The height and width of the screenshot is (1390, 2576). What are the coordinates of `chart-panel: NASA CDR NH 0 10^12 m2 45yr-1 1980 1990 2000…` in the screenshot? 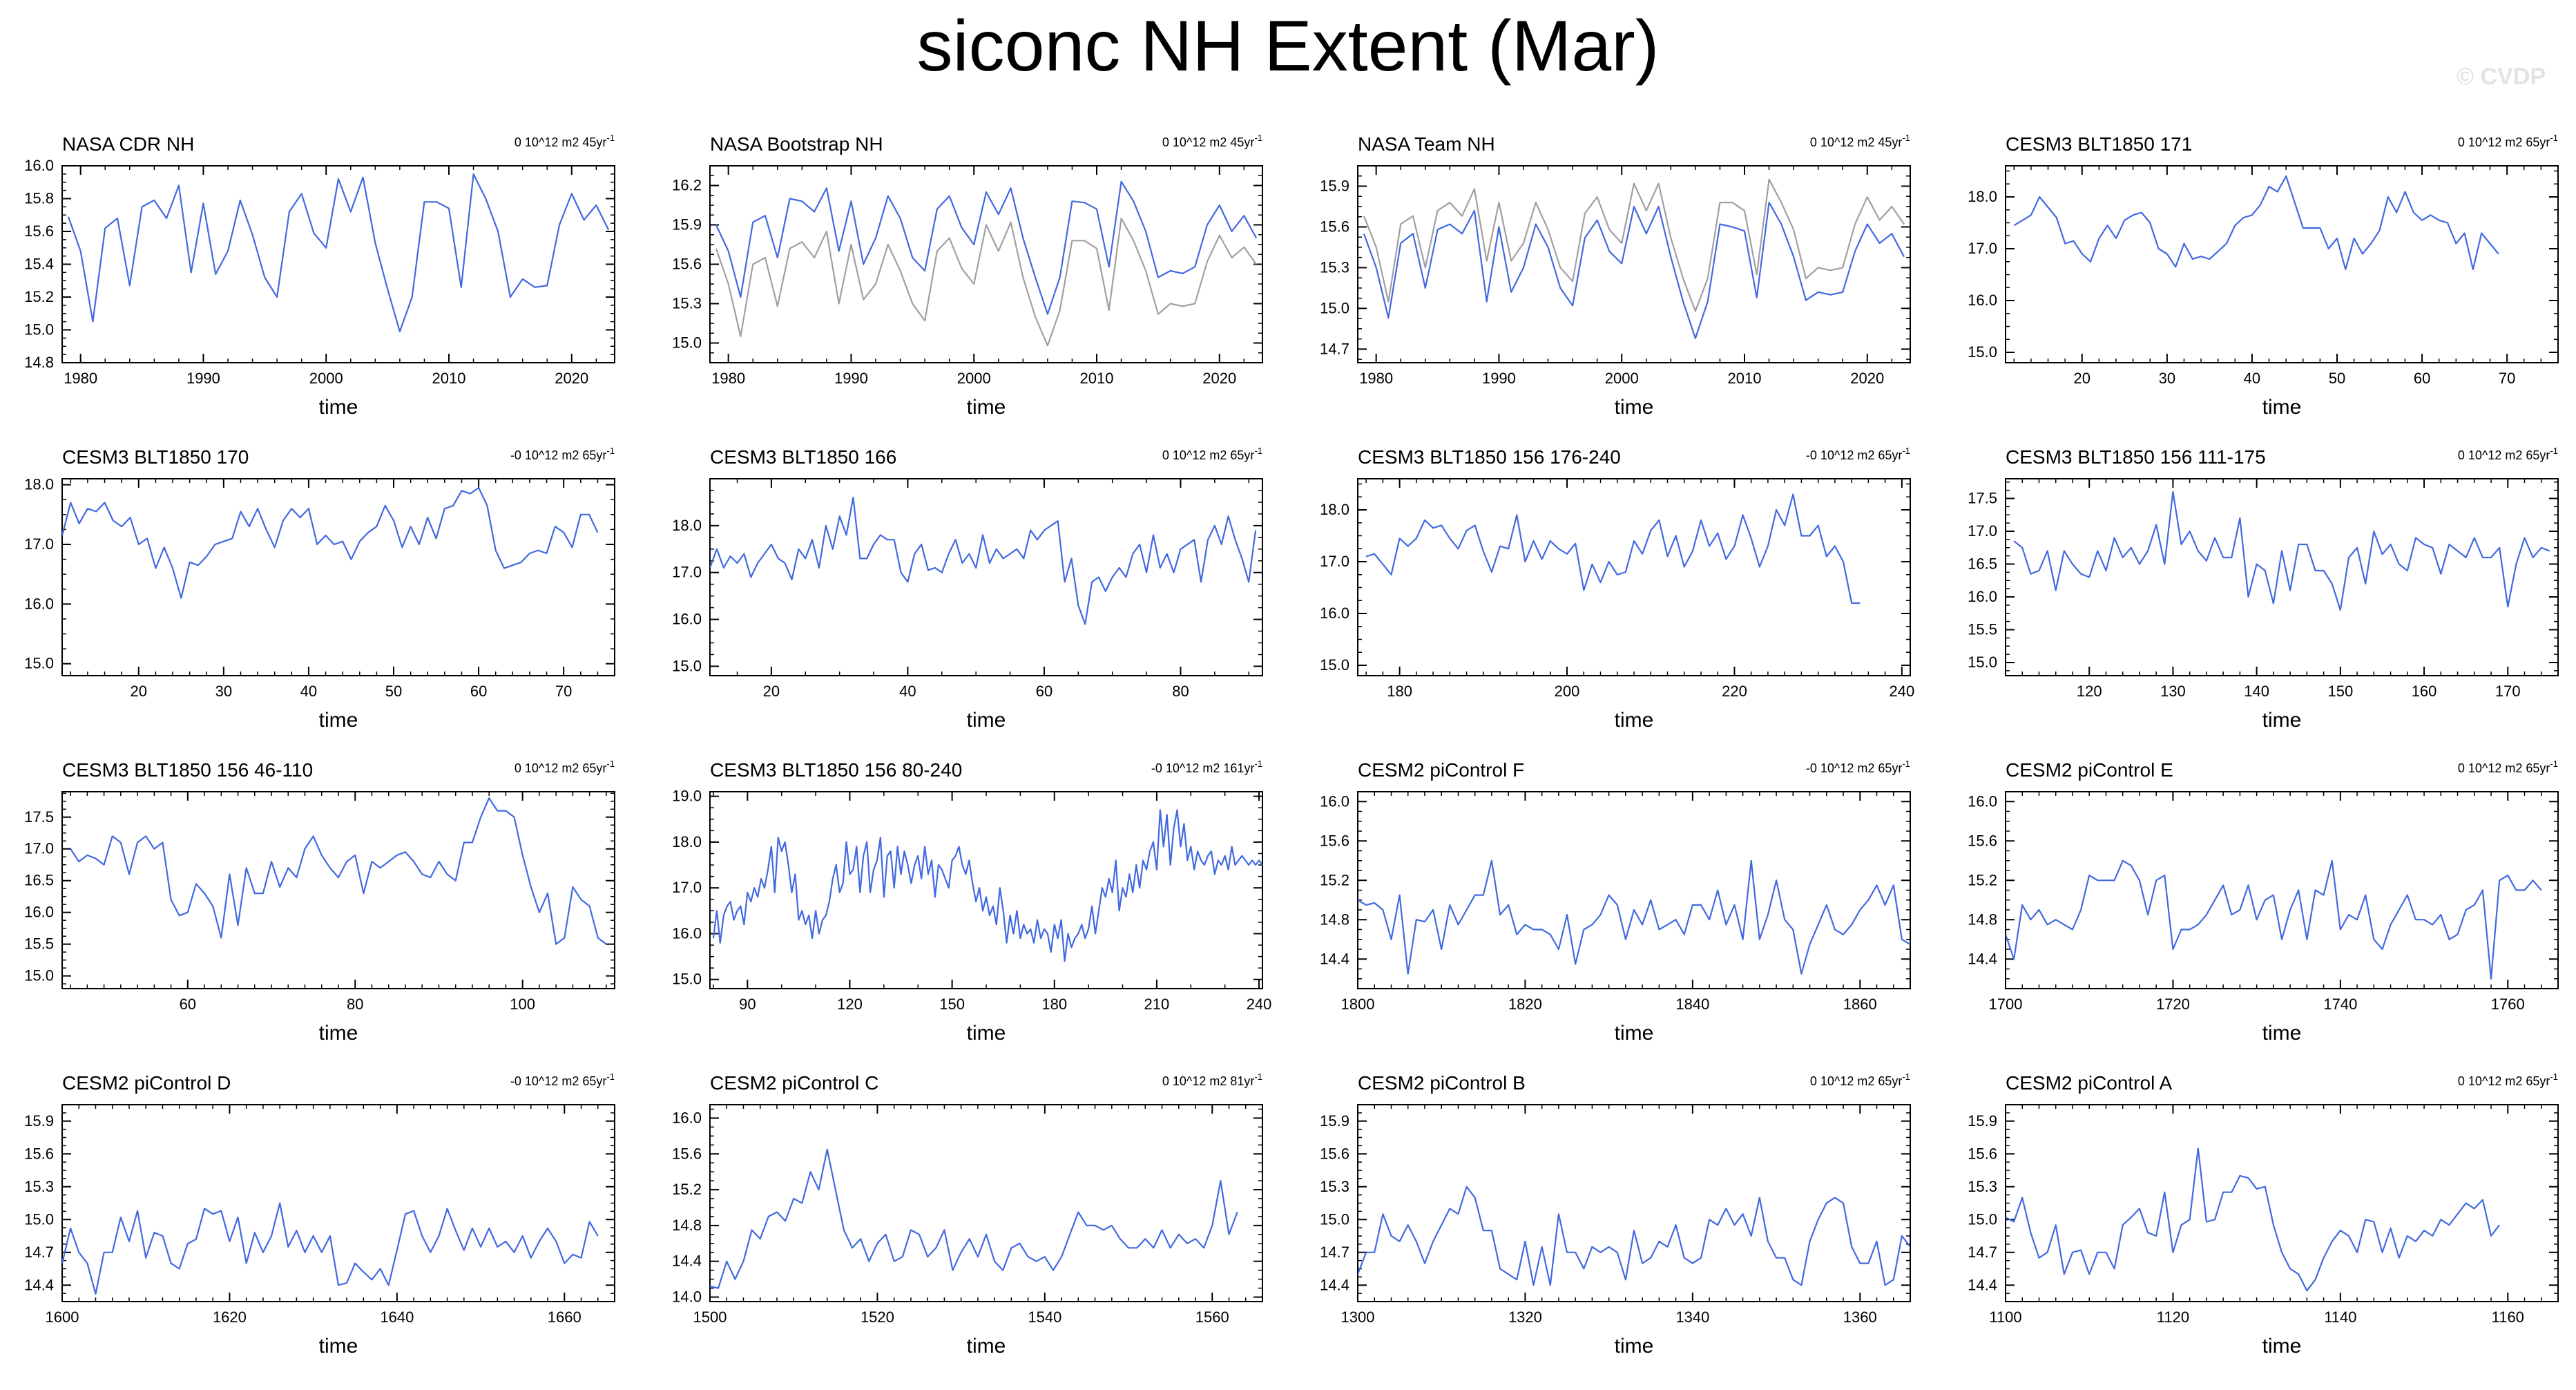 It's located at (319, 274).